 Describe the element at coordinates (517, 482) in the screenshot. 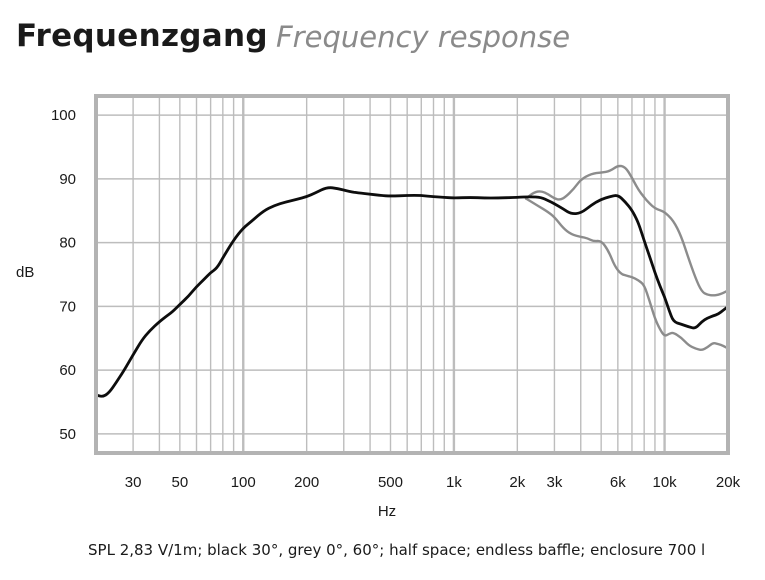

I see `x-tick-label: 2k` at that location.